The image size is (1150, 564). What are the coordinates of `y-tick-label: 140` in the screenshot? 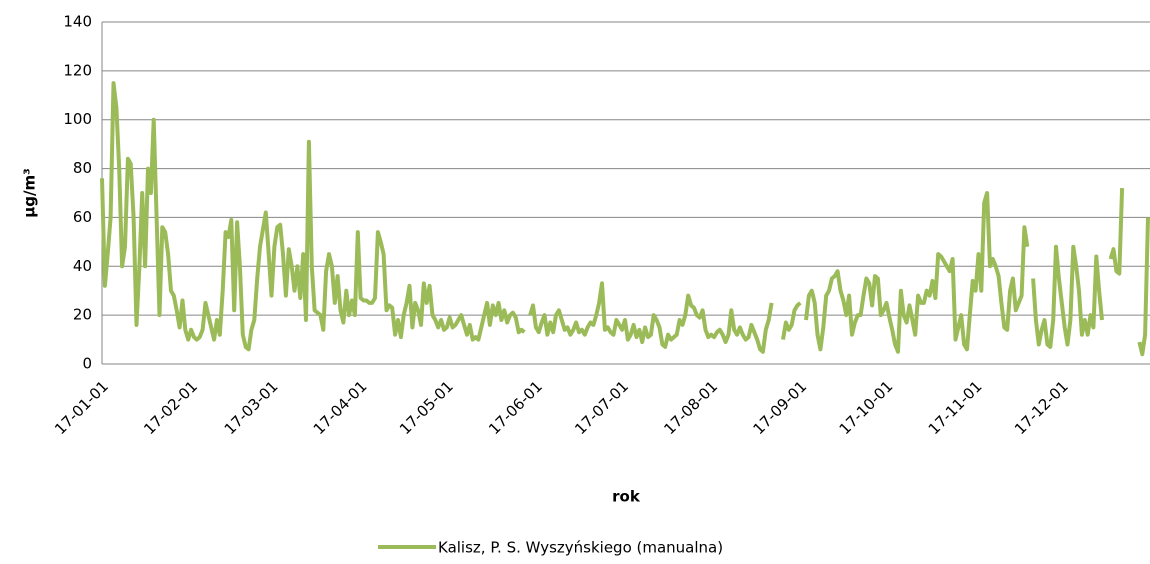 It's located at (77, 22).